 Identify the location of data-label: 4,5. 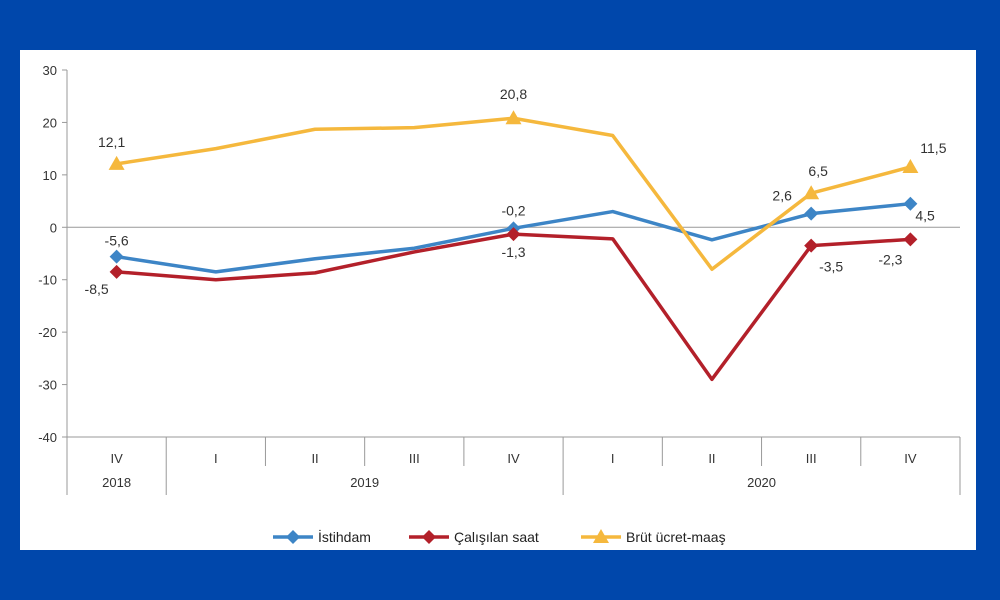
(925, 216).